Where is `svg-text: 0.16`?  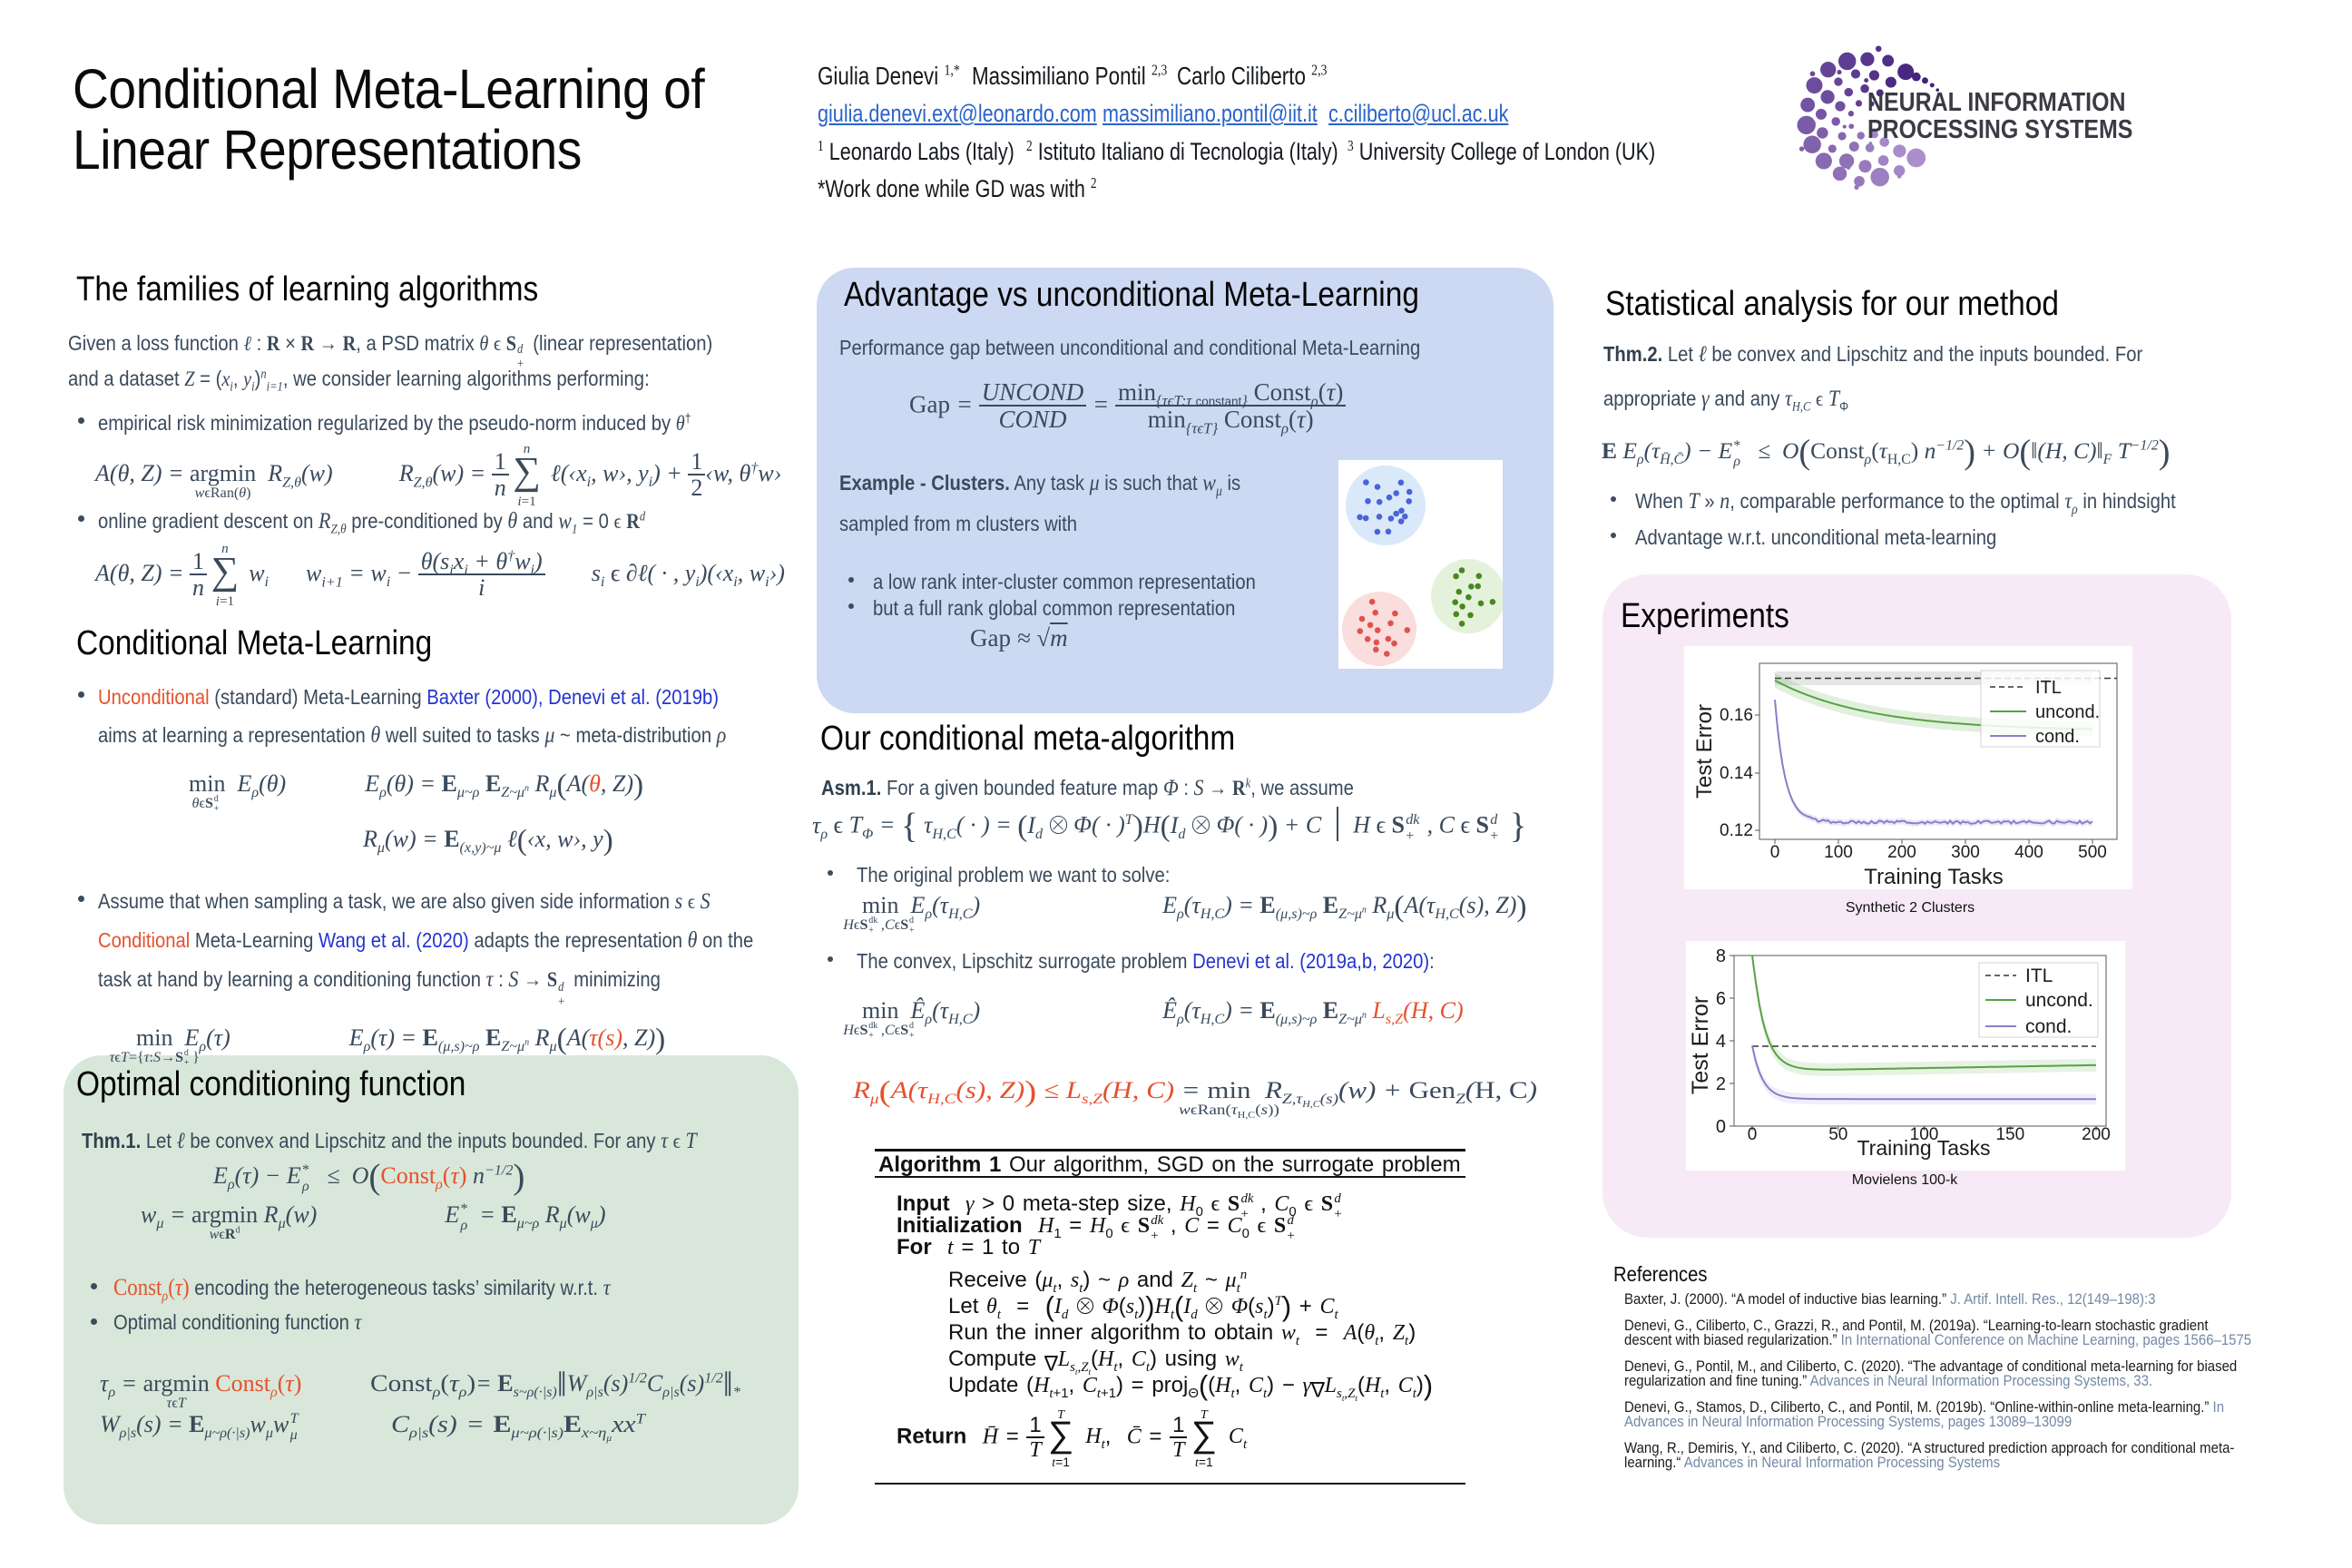
svg-text: 0.16 is located at coordinates (1736, 715).